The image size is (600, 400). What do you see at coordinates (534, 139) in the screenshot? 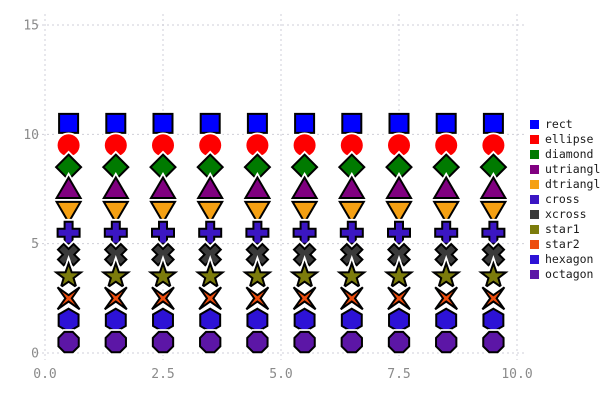
I see `legend-swatch-ellipse` at bounding box center [534, 139].